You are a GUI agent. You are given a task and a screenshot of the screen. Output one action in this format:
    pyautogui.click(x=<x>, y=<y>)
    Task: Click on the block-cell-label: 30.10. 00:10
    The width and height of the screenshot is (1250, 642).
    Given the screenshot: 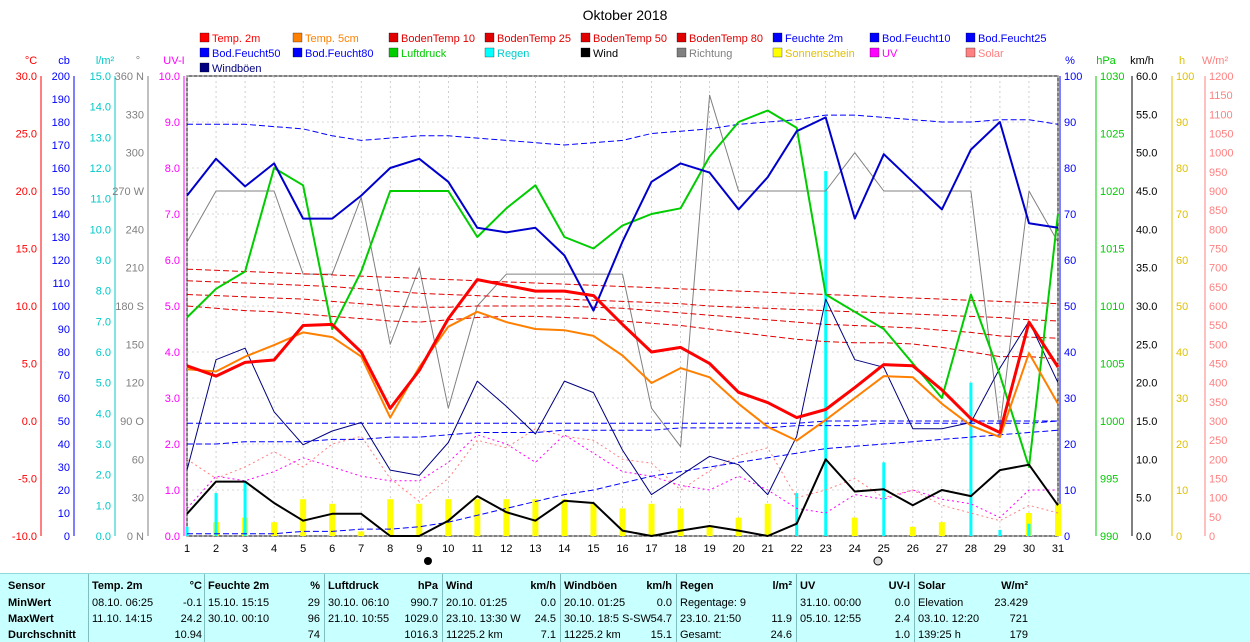 What is the action you would take?
    pyautogui.click(x=239, y=619)
    